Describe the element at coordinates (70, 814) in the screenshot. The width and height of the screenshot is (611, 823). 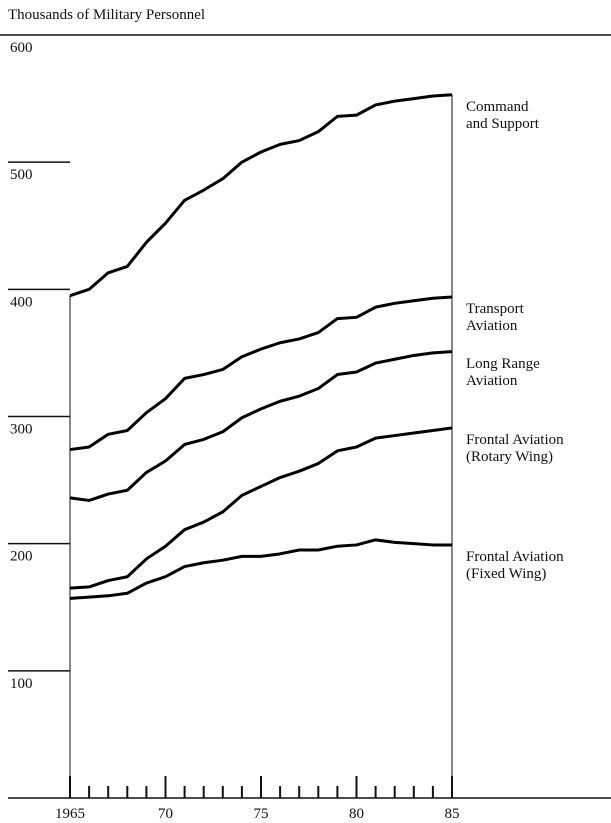
I see `x-tick-label: 1965` at that location.